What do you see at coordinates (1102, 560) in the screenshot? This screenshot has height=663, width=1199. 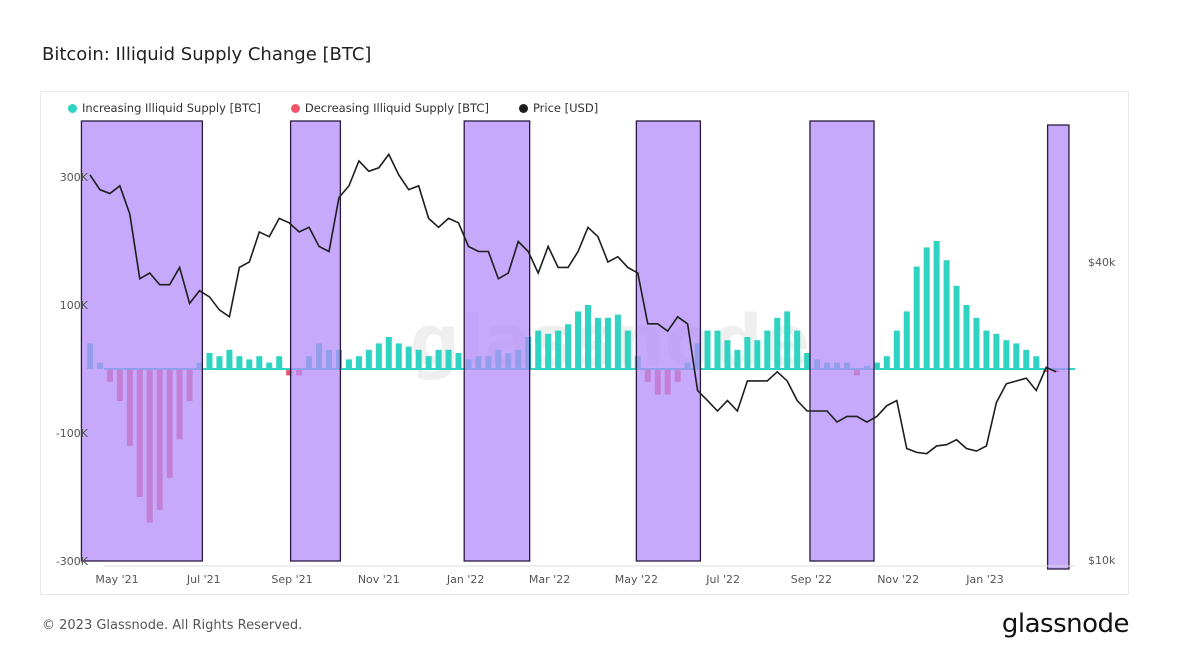 I see `right-tick-label: $10k` at bounding box center [1102, 560].